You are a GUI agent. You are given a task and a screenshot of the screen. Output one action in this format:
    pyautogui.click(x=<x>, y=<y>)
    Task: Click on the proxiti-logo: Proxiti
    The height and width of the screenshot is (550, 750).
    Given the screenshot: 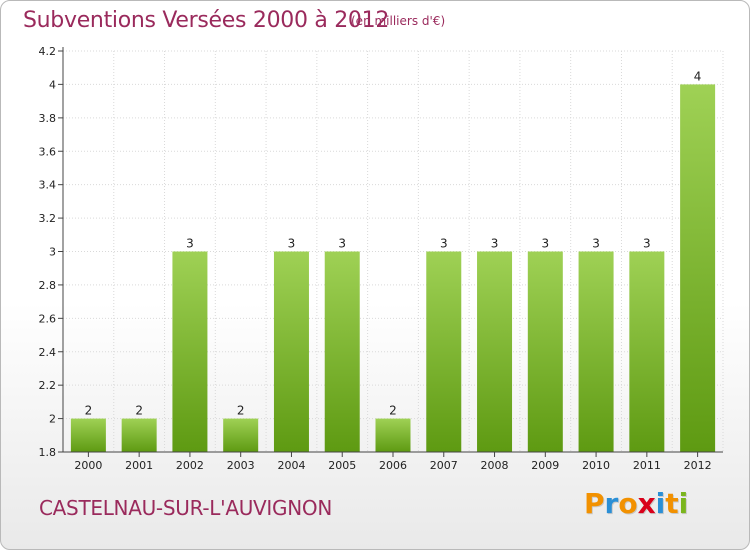 What is the action you would take?
    pyautogui.click(x=636, y=503)
    